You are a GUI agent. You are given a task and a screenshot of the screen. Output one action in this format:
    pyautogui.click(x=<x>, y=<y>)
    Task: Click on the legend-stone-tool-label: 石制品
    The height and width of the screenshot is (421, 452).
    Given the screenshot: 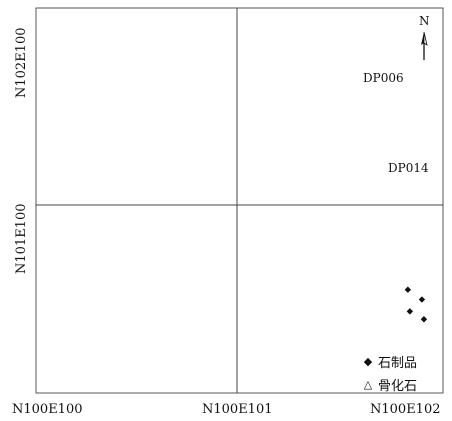 What is the action you would take?
    pyautogui.click(x=398, y=363)
    